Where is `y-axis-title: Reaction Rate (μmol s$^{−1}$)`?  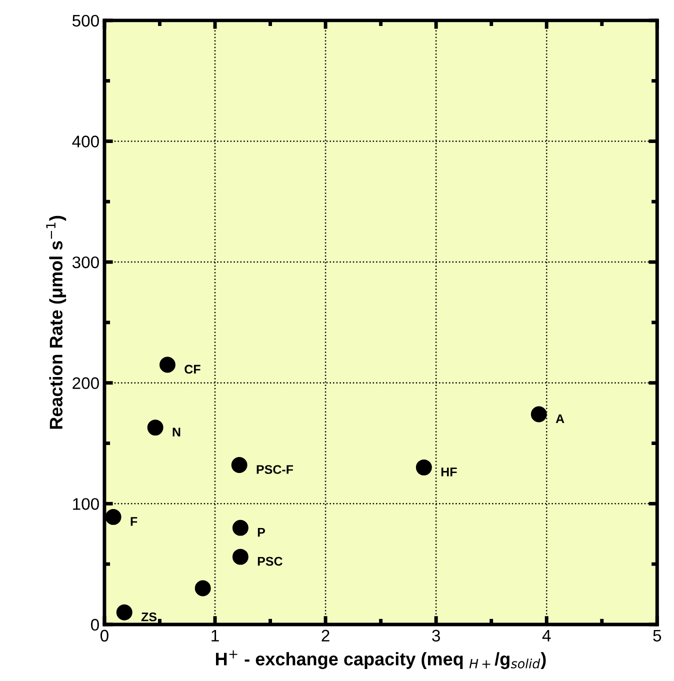
y-axis-title: Reaction Rate (μmol s$^{−1}$) is located at coordinates (56, 322).